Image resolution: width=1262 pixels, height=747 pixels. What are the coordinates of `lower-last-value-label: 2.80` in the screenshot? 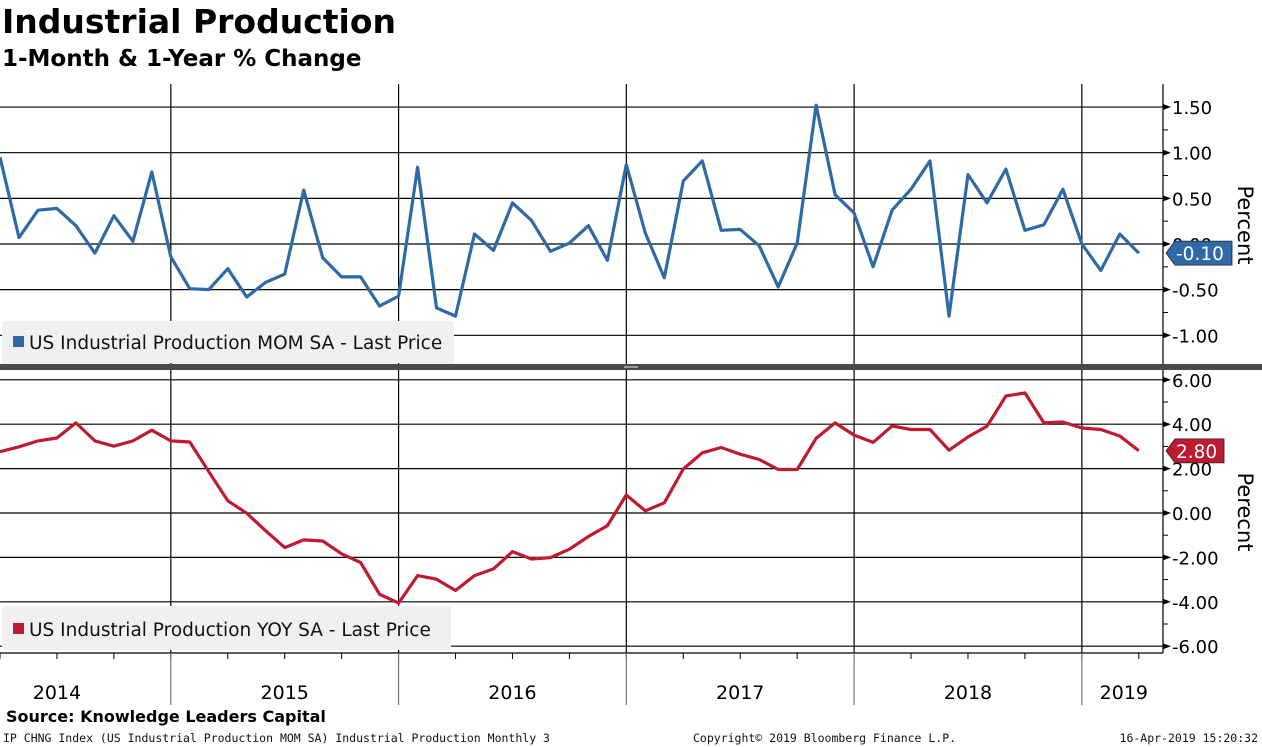 It's located at (1196, 452).